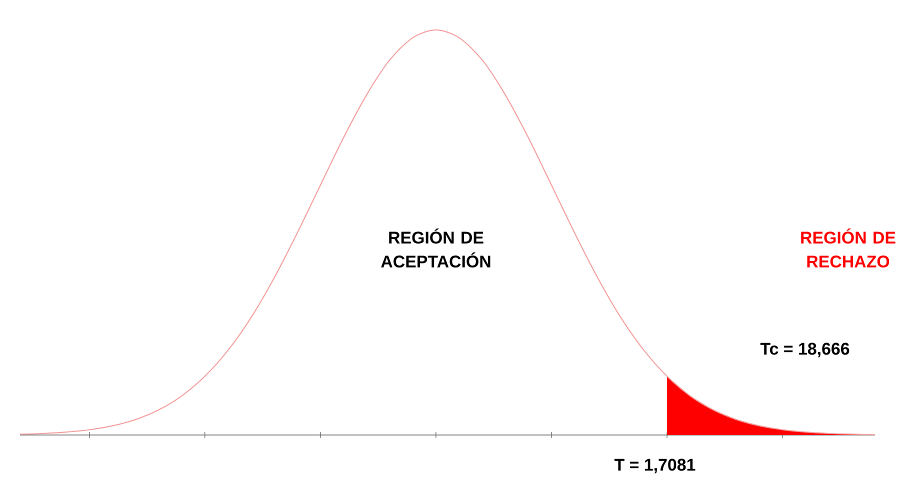 Image resolution: width=923 pixels, height=491 pixels. Describe the element at coordinates (655, 466) in the screenshot. I see `text: T = 1,7081` at that location.